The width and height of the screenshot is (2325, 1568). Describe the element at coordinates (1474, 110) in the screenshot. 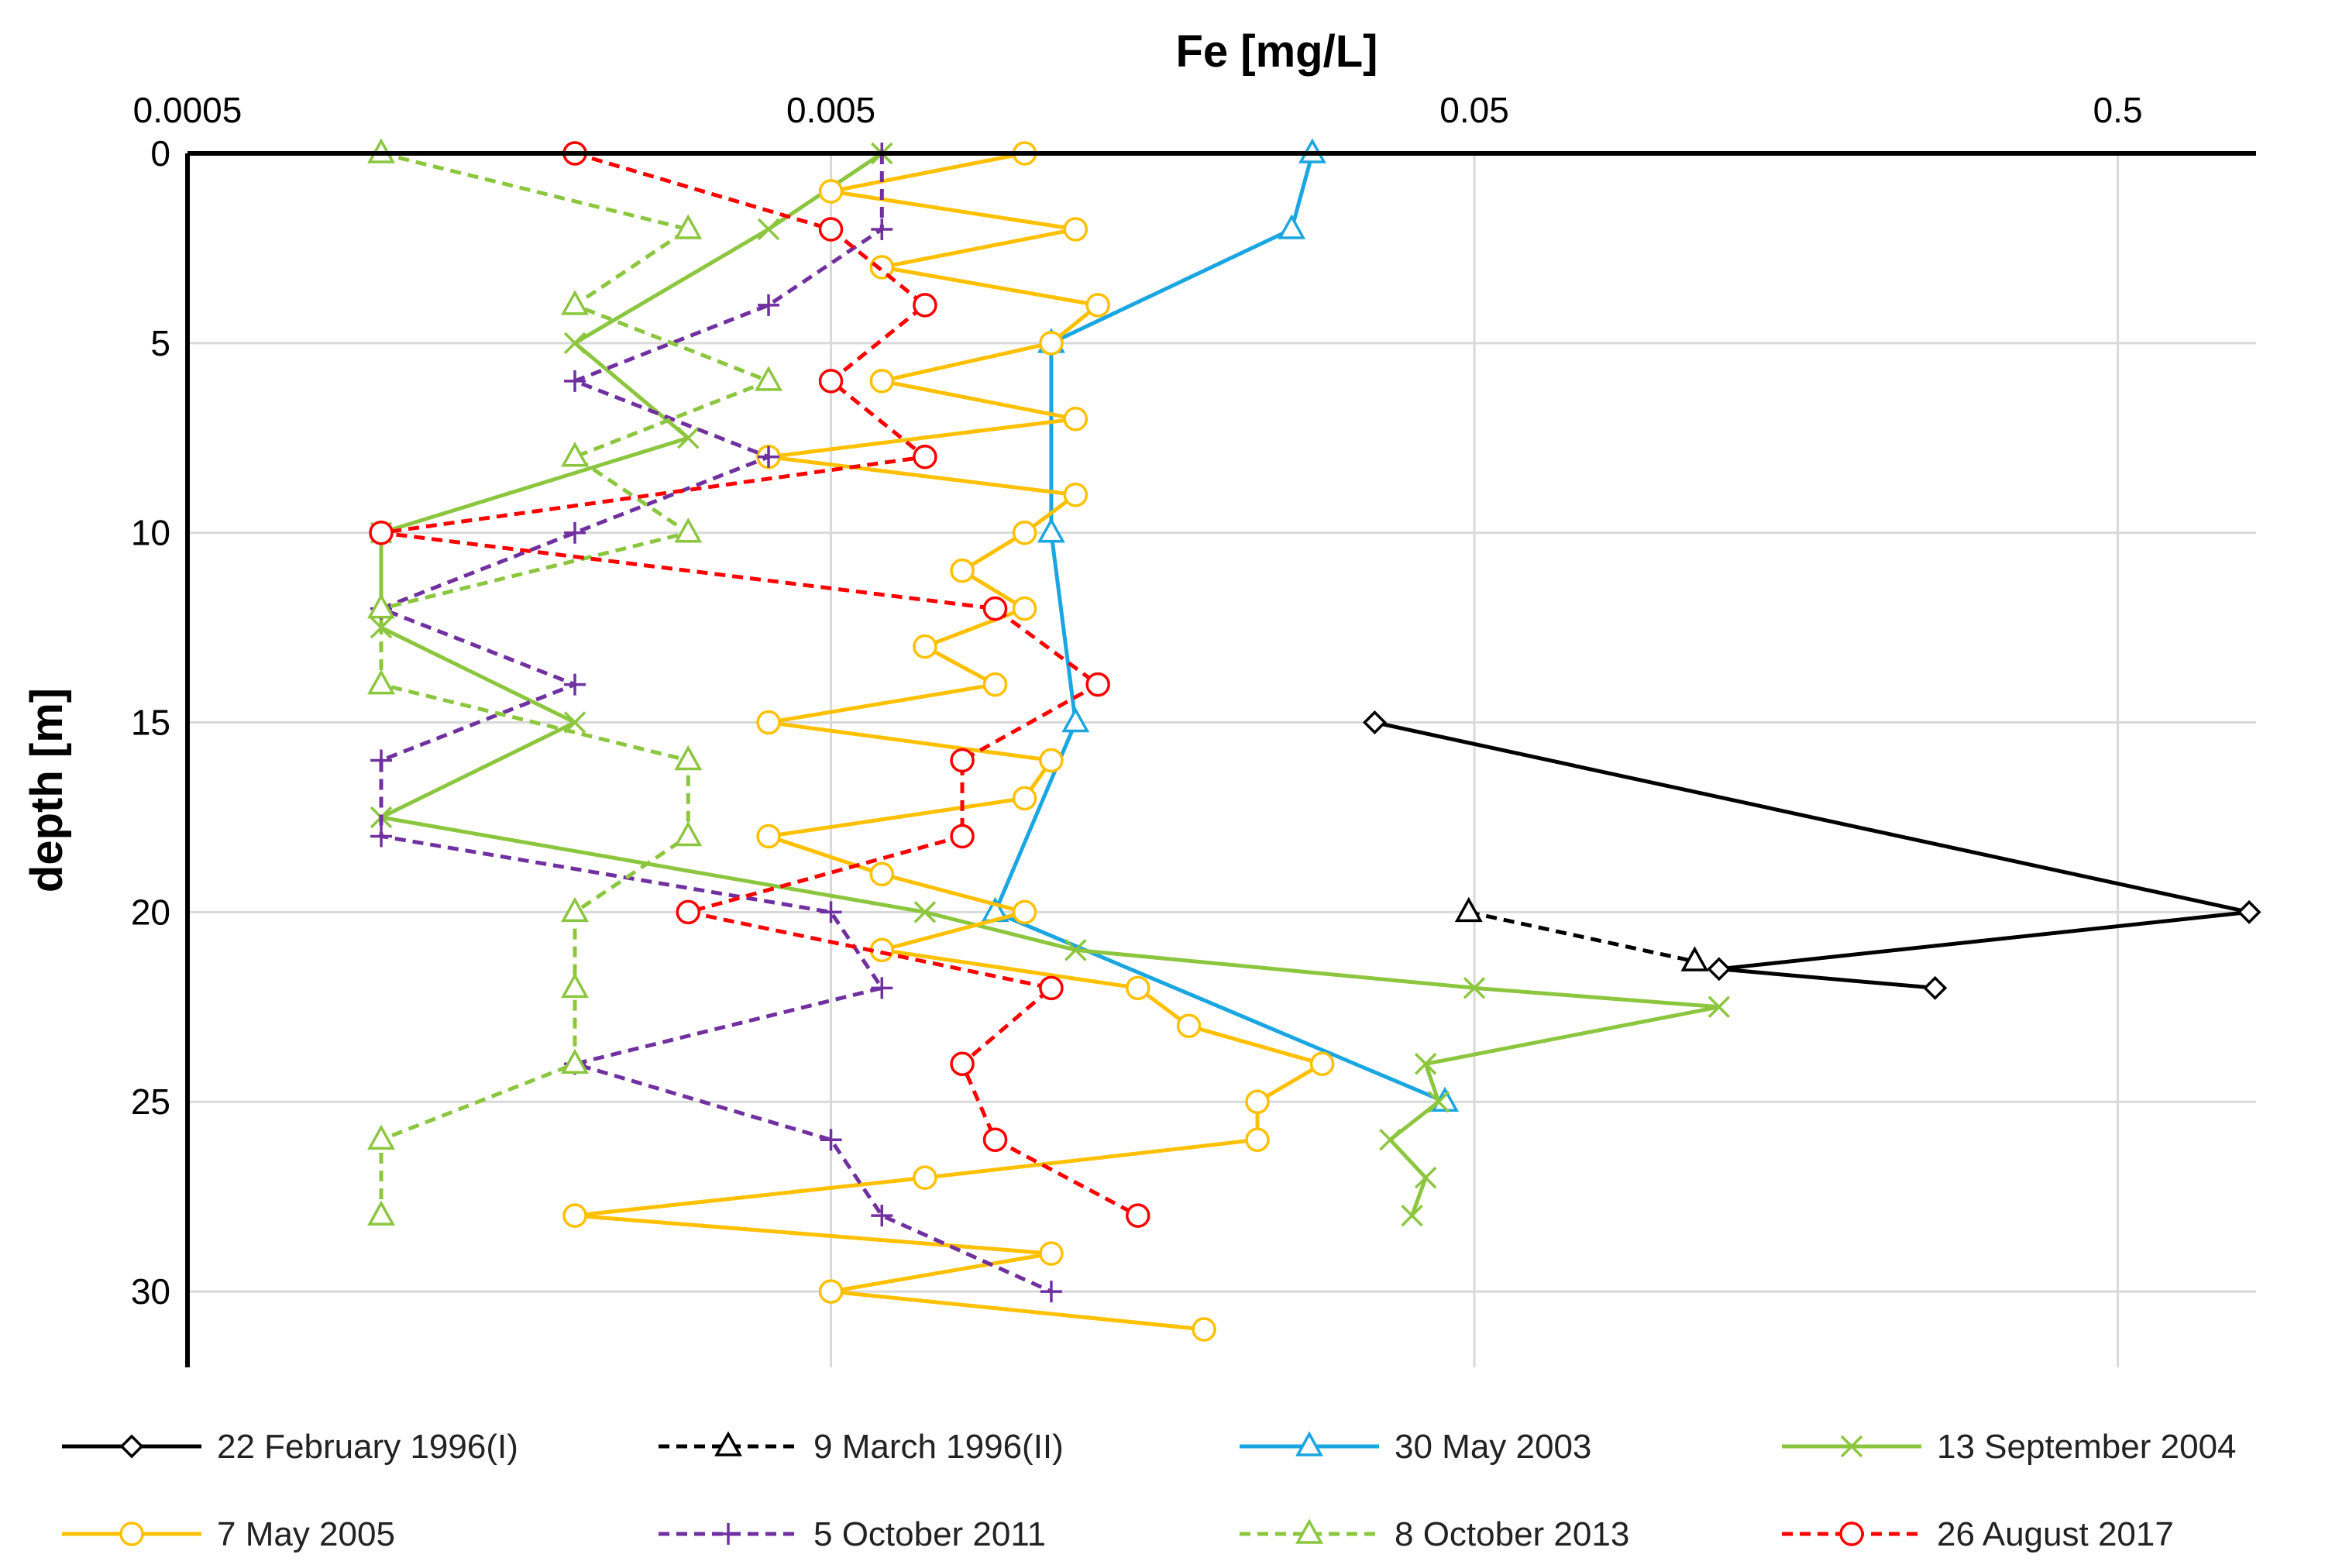

I see `x-tick-label: 0.05` at that location.